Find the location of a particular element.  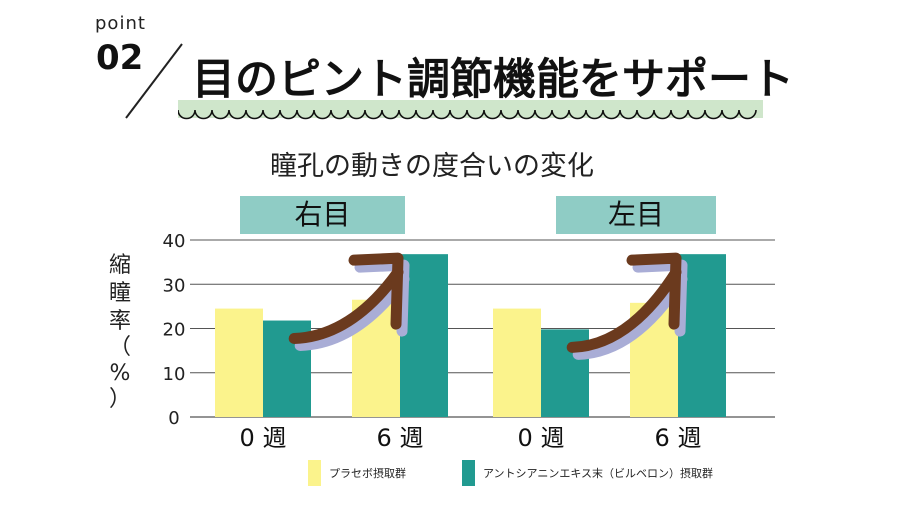

legend-item-placebo: プラセボ摂取群 is located at coordinates (357, 473).